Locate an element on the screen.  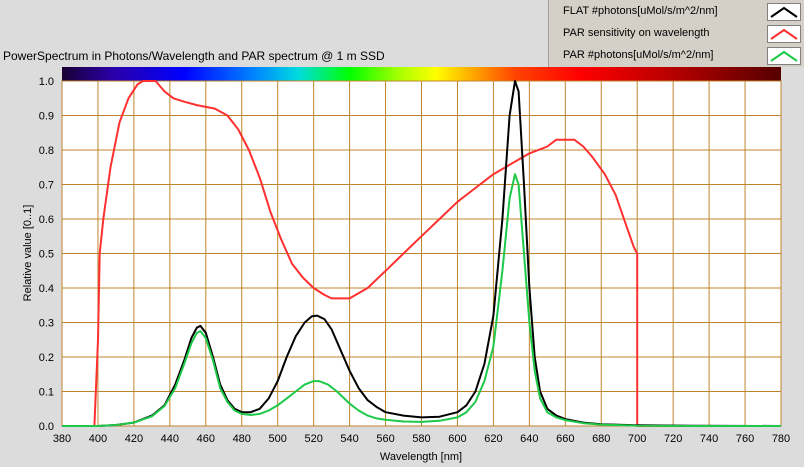
y-tick-label: 0.4 is located at coordinates (46, 289).